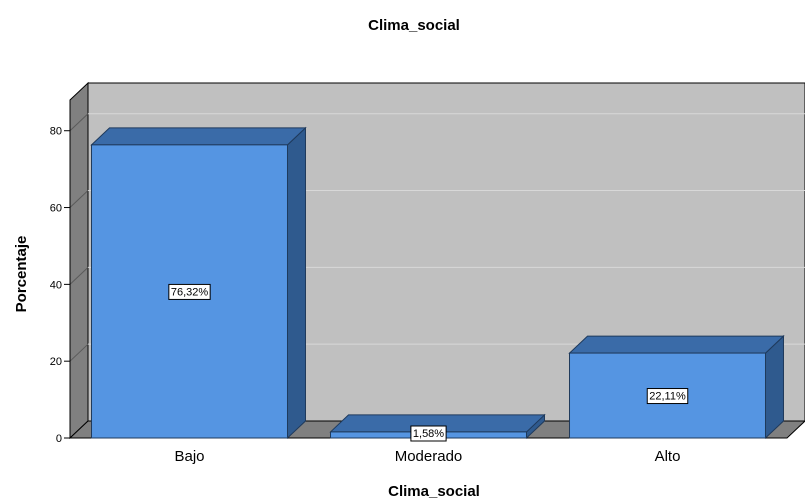 The width and height of the screenshot is (805, 503). Describe the element at coordinates (434, 491) in the screenshot. I see `x-axis-title: Clima_social` at that location.